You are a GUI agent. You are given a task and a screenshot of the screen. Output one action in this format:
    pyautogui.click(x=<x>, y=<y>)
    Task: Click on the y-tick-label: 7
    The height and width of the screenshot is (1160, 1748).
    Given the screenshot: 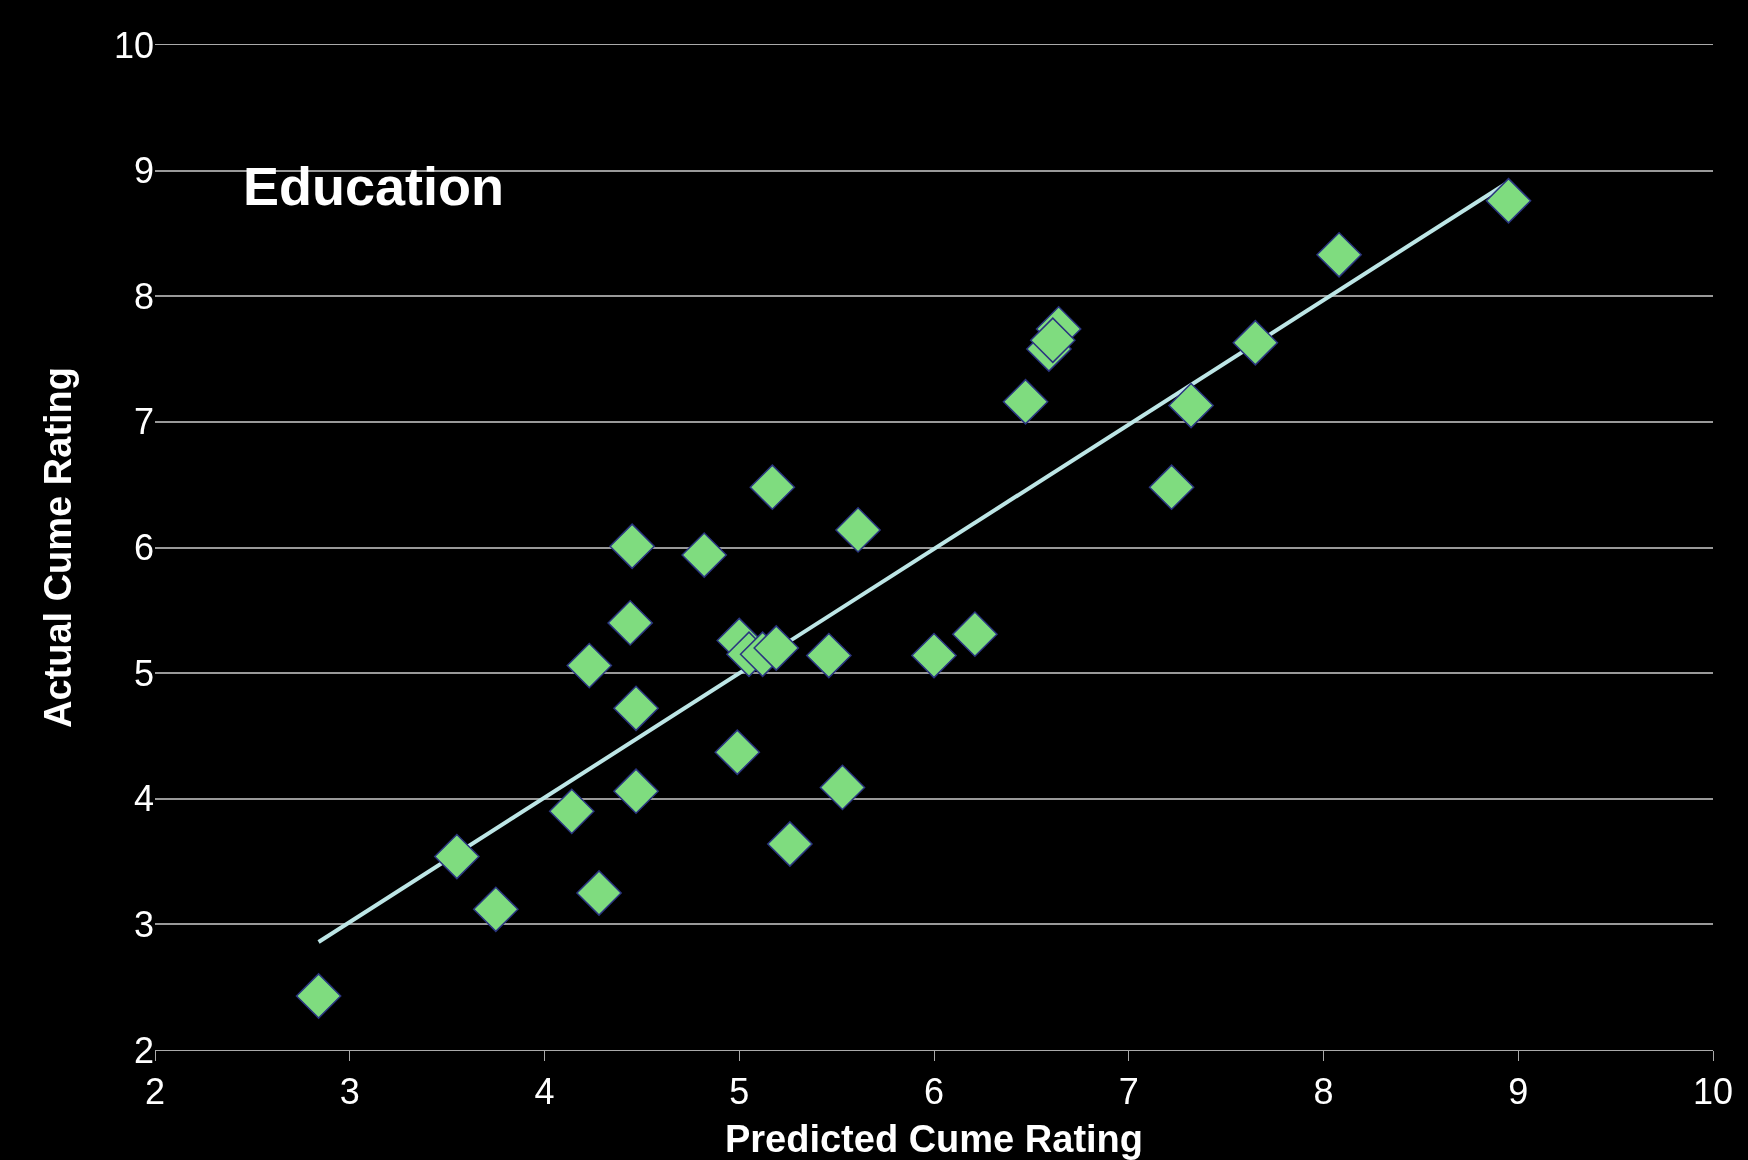 What is the action you would take?
    pyautogui.click(x=143, y=422)
    